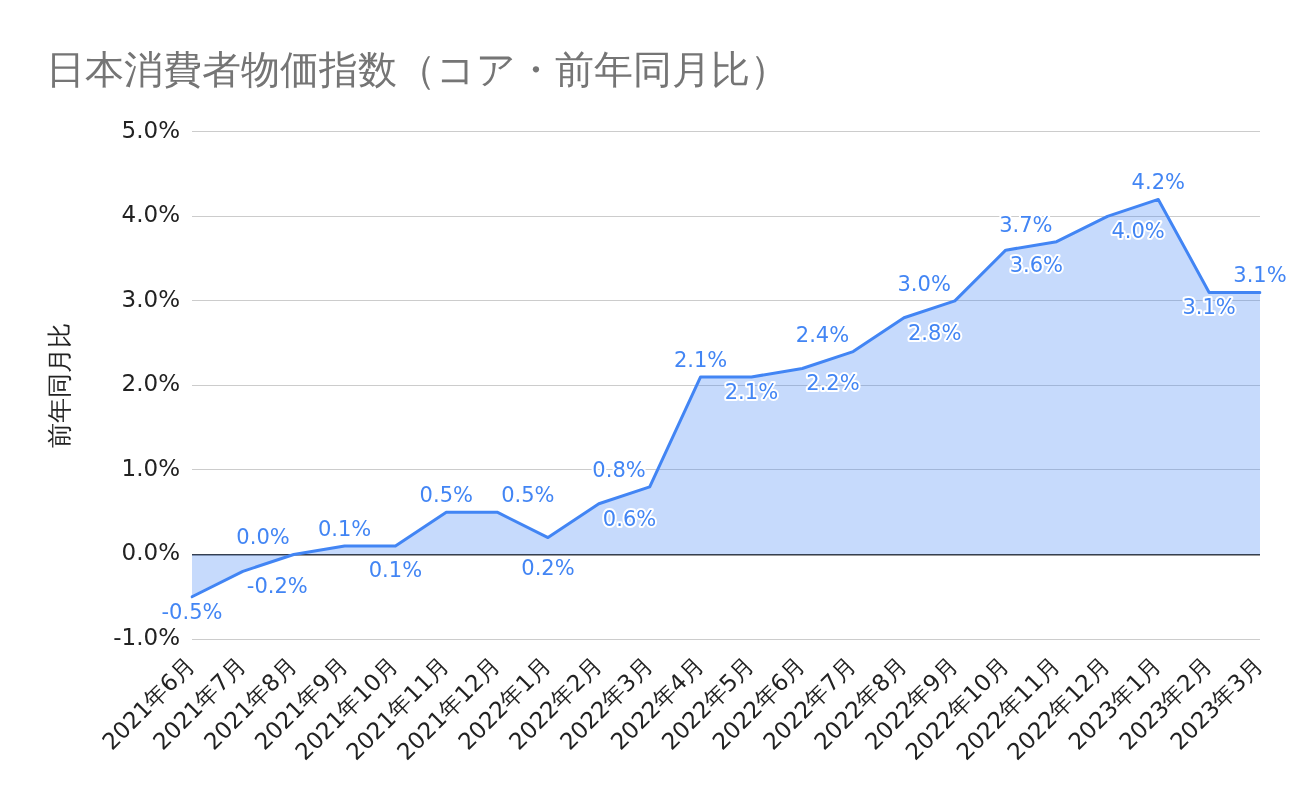 This screenshot has width=1300, height=804. I want to click on y-tick-label: 2.0%, so click(150, 383).